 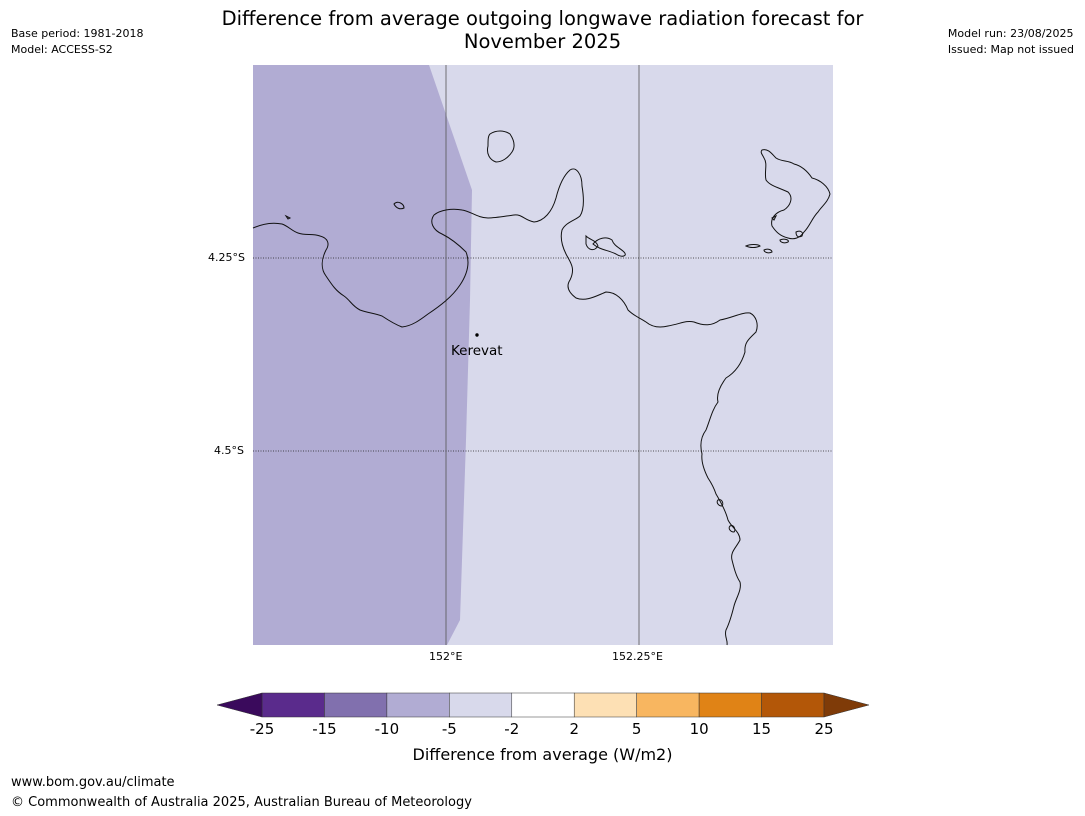 What do you see at coordinates (637, 656) in the screenshot?
I see `lon-label-152-25: 152.25°E` at bounding box center [637, 656].